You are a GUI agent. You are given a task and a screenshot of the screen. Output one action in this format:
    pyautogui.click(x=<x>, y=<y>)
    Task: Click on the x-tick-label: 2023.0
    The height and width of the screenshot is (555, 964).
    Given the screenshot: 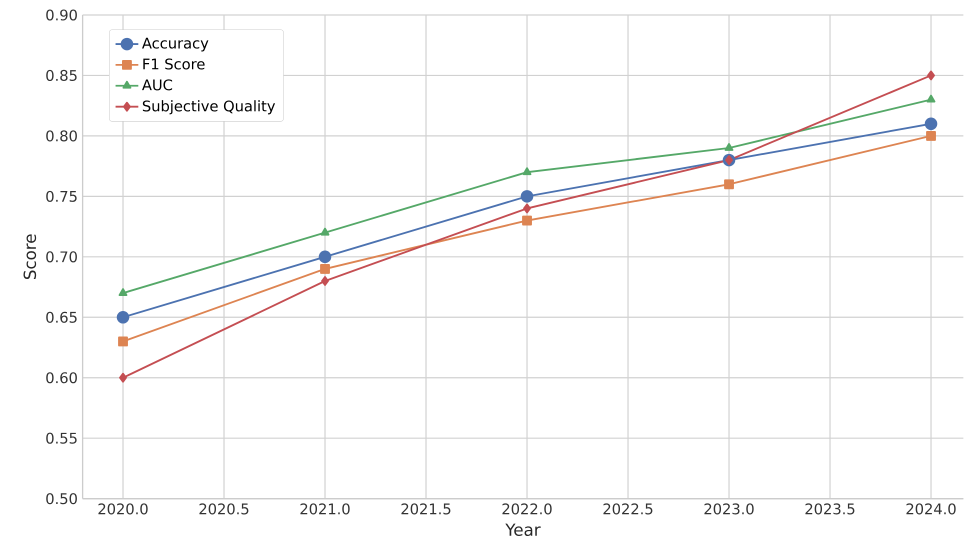 What is the action you would take?
    pyautogui.click(x=729, y=509)
    